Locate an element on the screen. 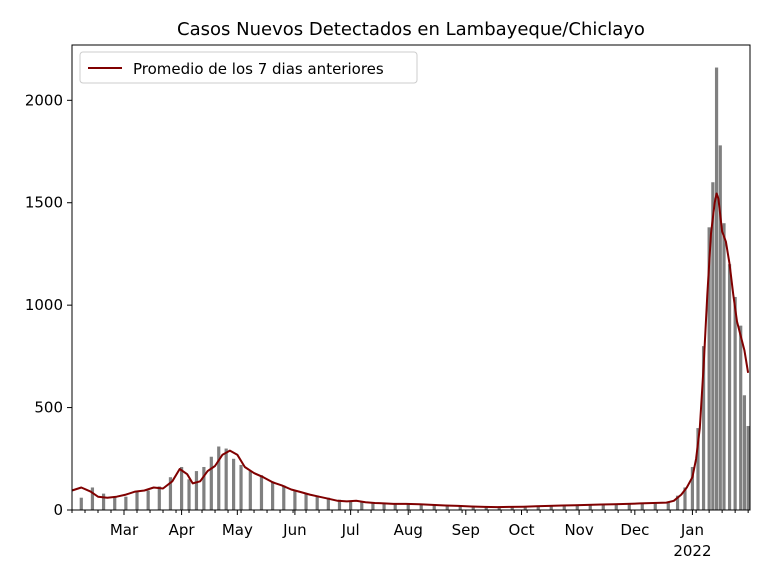 The width and height of the screenshot is (768, 576). x-tick-label: Nov is located at coordinates (578, 530).